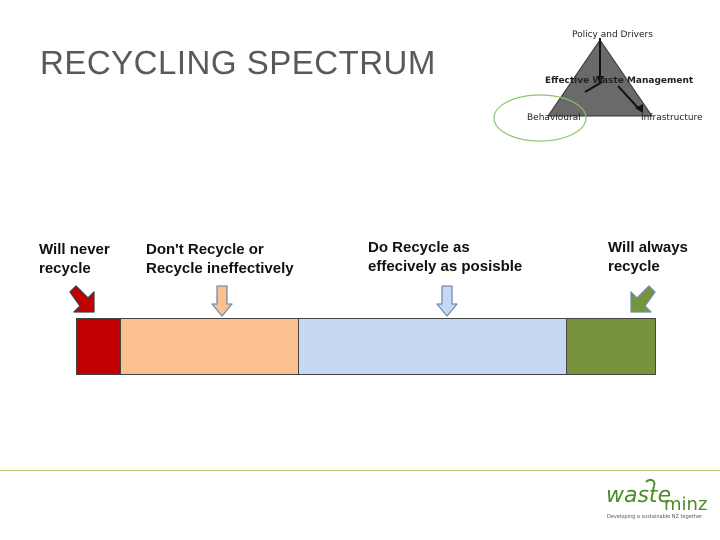 This screenshot has width=720, height=540. Describe the element at coordinates (612, 35) in the screenshot. I see `triangle-label-top: Policy and Drivers` at that location.